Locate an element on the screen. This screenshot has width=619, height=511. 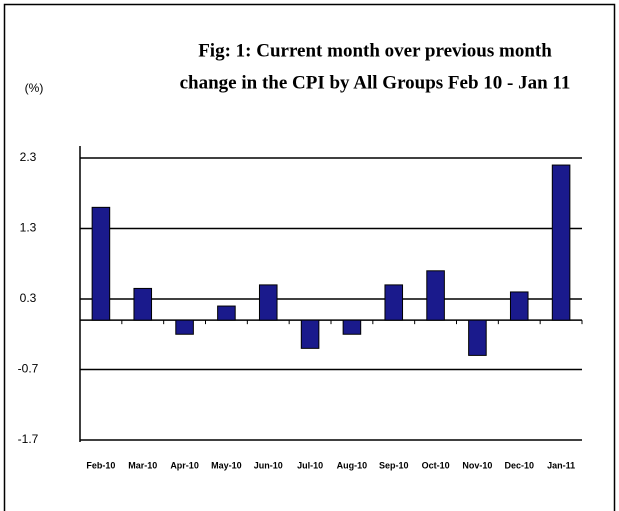
y-tick-label: -1.7 is located at coordinates (28, 439).